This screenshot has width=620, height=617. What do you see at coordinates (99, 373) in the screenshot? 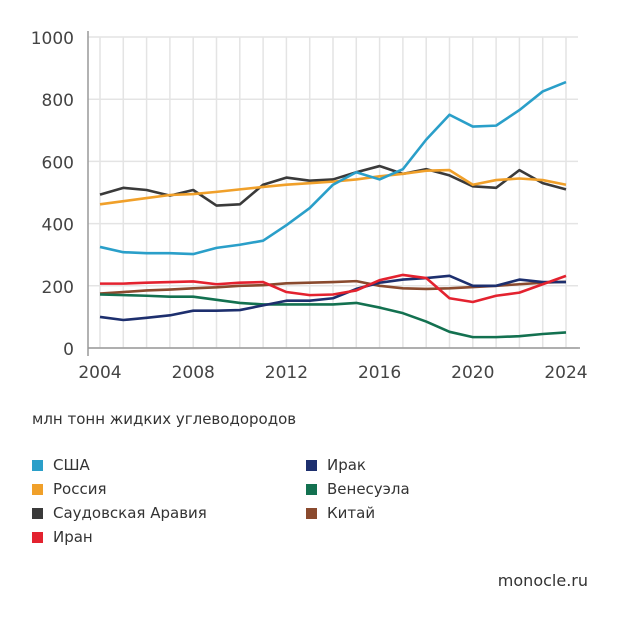
I see `x-tick-label: 2004` at bounding box center [99, 373].